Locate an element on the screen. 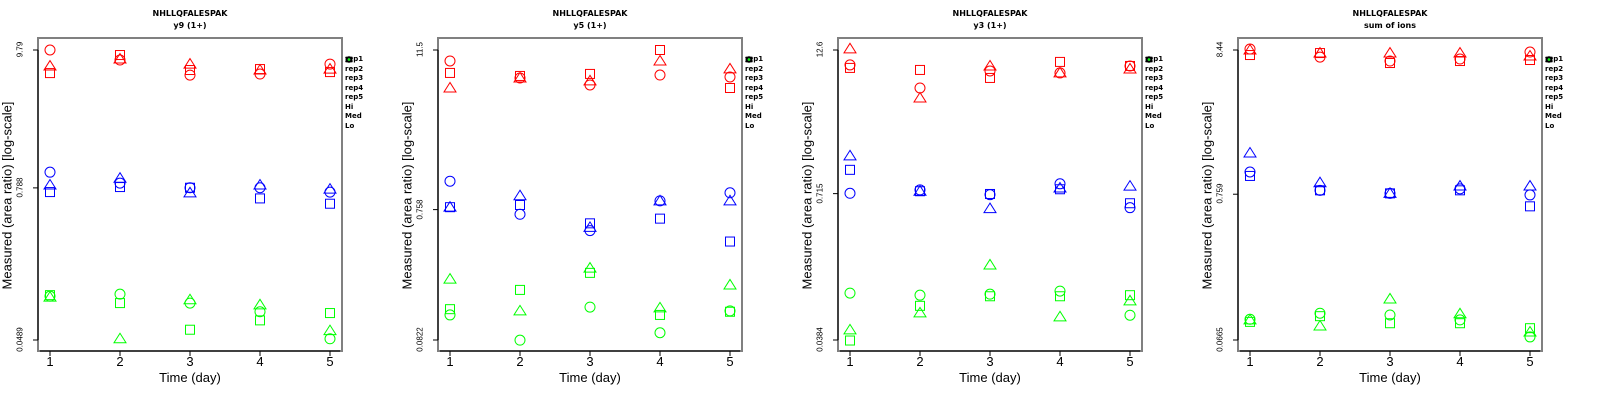 Image resolution: width=1600 pixels, height=400 pixels. y-tick-label: 12.6 is located at coordinates (820, 49).